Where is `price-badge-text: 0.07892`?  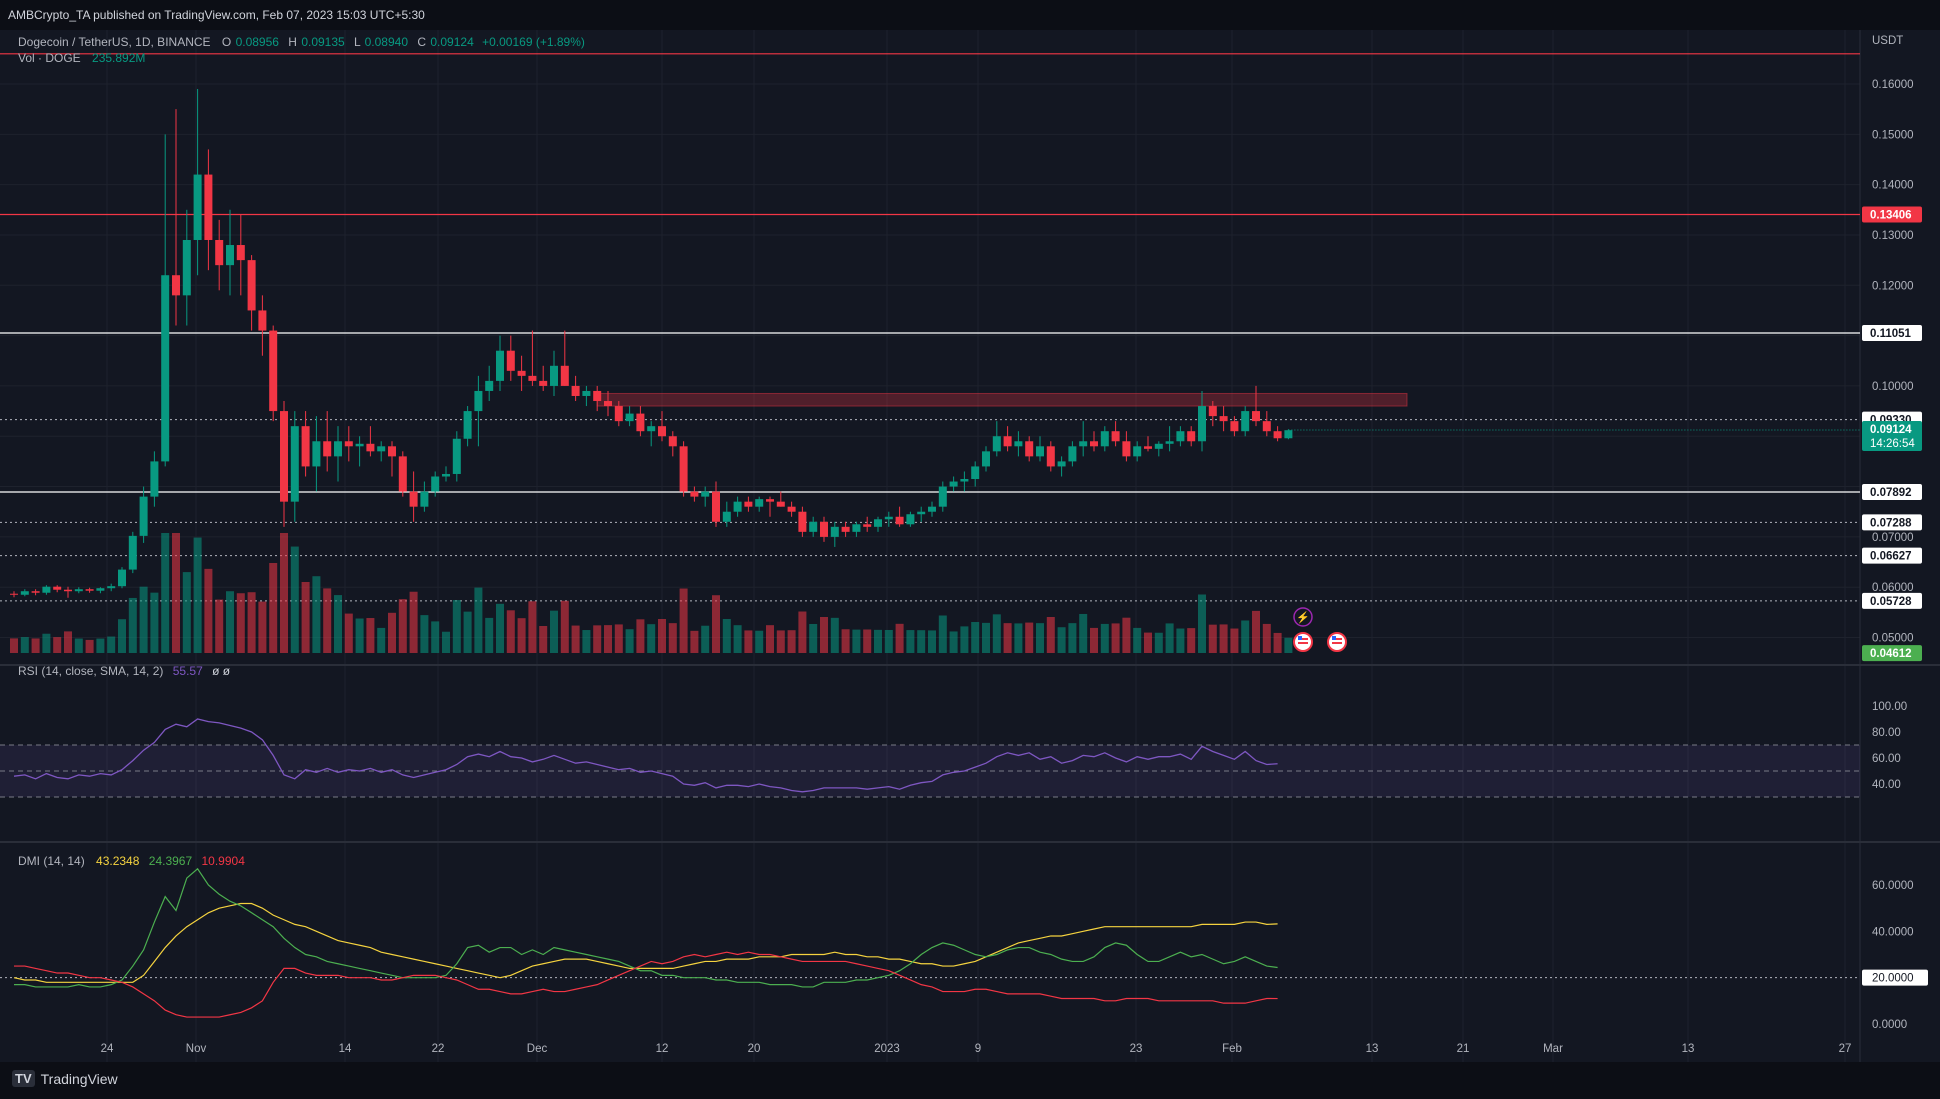 price-badge-text: 0.07892 is located at coordinates (1891, 493).